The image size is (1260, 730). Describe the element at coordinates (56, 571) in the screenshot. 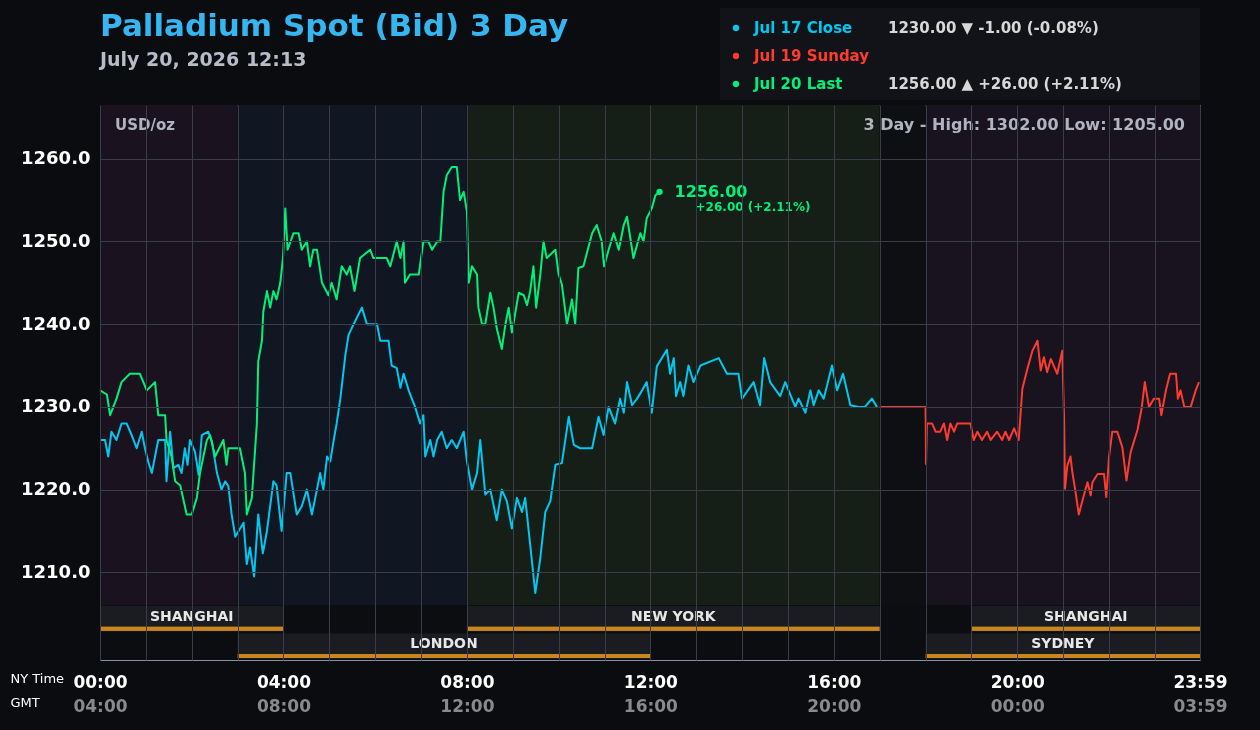

I see `y-tick-label: 1210.0` at that location.